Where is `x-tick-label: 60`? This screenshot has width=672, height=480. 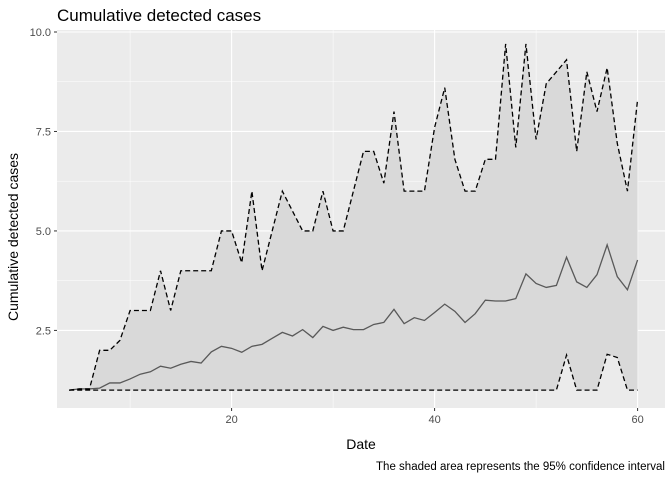 x-tick-label: 60 is located at coordinates (637, 420).